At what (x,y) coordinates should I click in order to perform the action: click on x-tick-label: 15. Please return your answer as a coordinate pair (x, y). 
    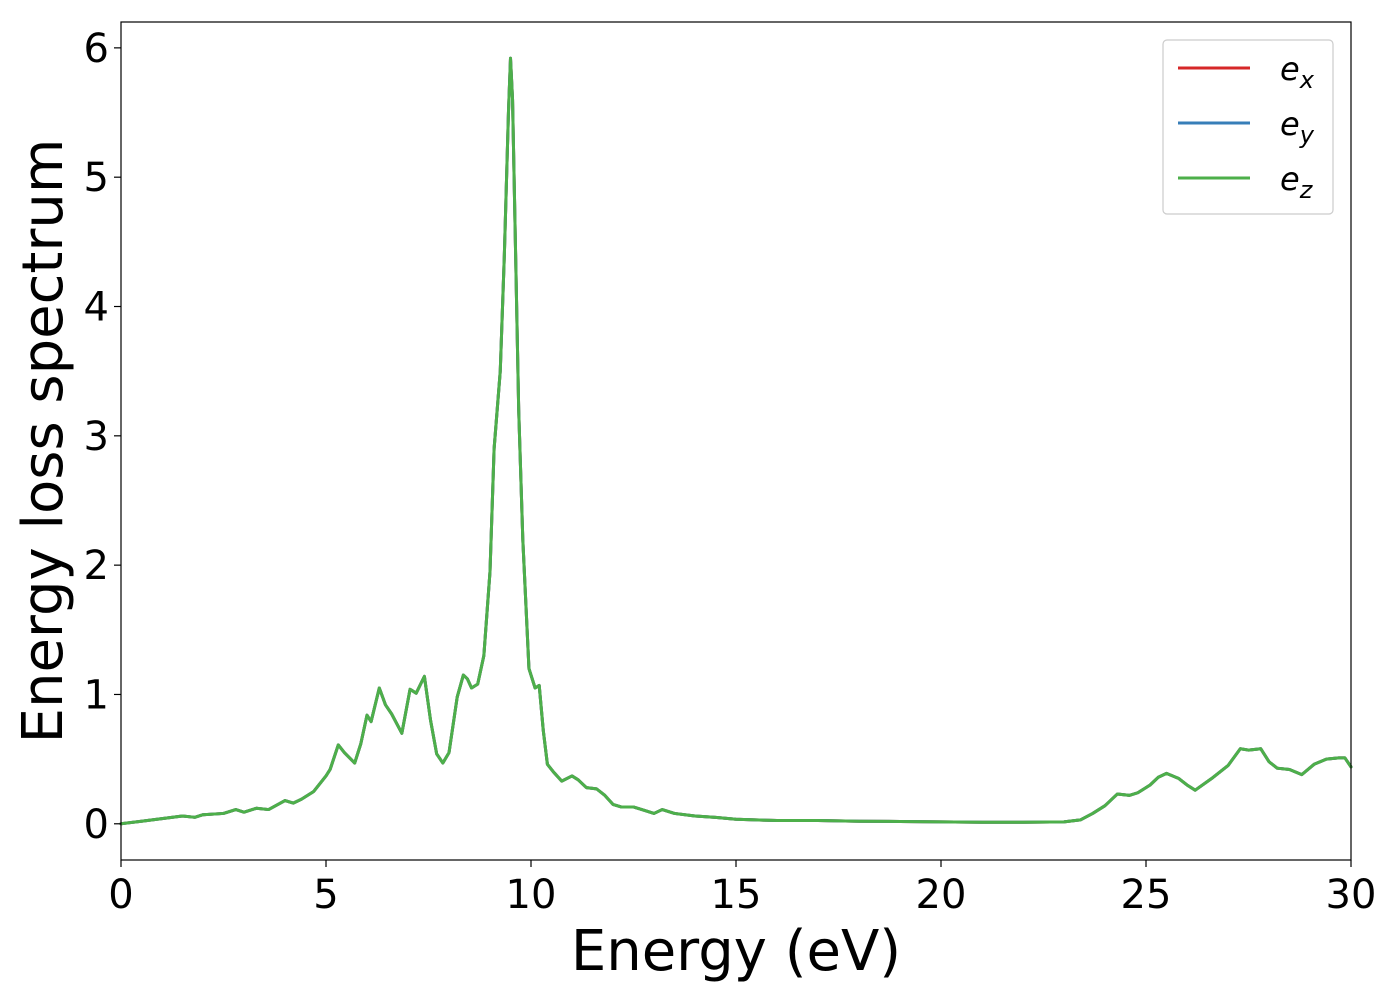
    Looking at the image, I should click on (736, 895).